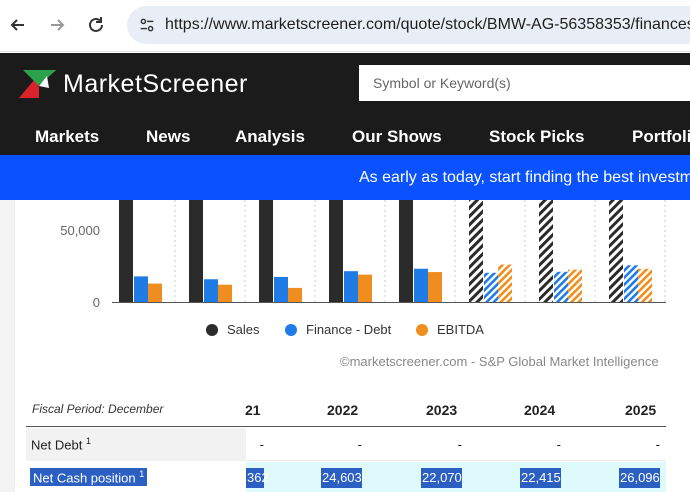 The height and width of the screenshot is (492, 690). What do you see at coordinates (540, 410) in the screenshot?
I see `year-header: 2024` at bounding box center [540, 410].